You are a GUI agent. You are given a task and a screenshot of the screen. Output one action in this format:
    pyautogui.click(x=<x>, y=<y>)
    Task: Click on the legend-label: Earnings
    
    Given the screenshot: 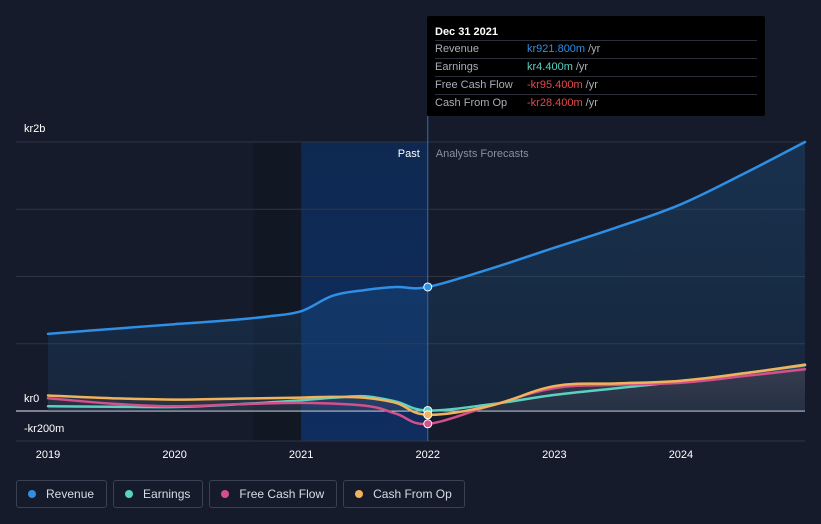 What is the action you would take?
    pyautogui.click(x=167, y=494)
    